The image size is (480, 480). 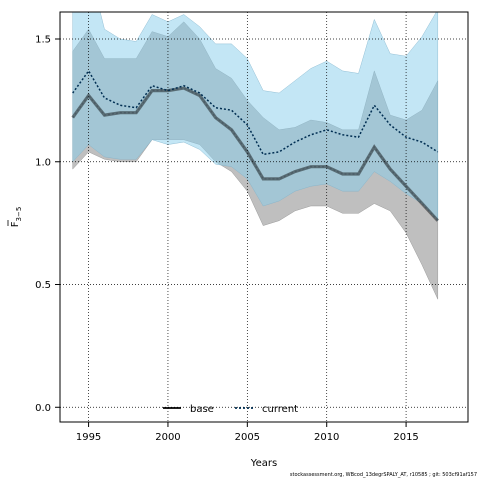 I want to click on y-axis-title: F3−5, so click(x=15, y=217).